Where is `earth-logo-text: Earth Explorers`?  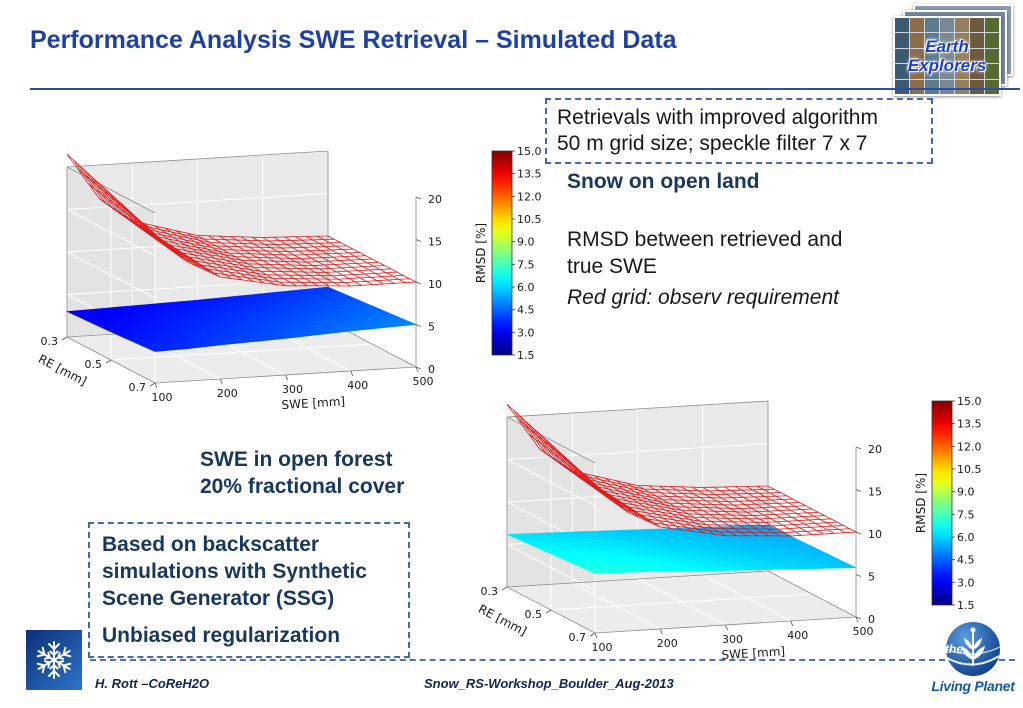
earth-logo-text: Earth Explorers is located at coordinates (947, 56).